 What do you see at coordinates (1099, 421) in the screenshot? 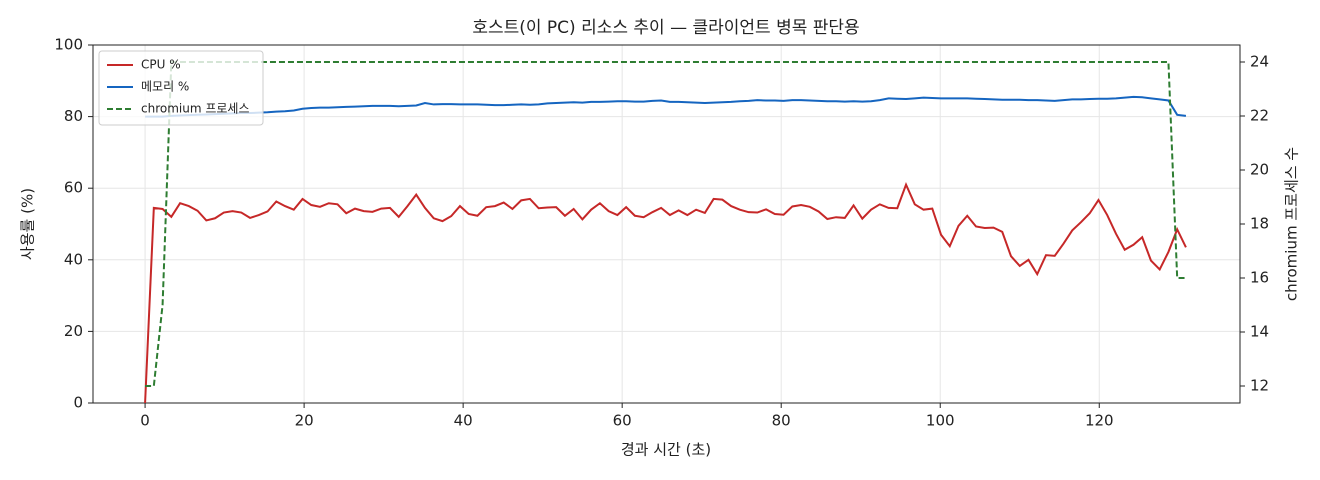
I see `x-tick-label: 120` at bounding box center [1099, 421].